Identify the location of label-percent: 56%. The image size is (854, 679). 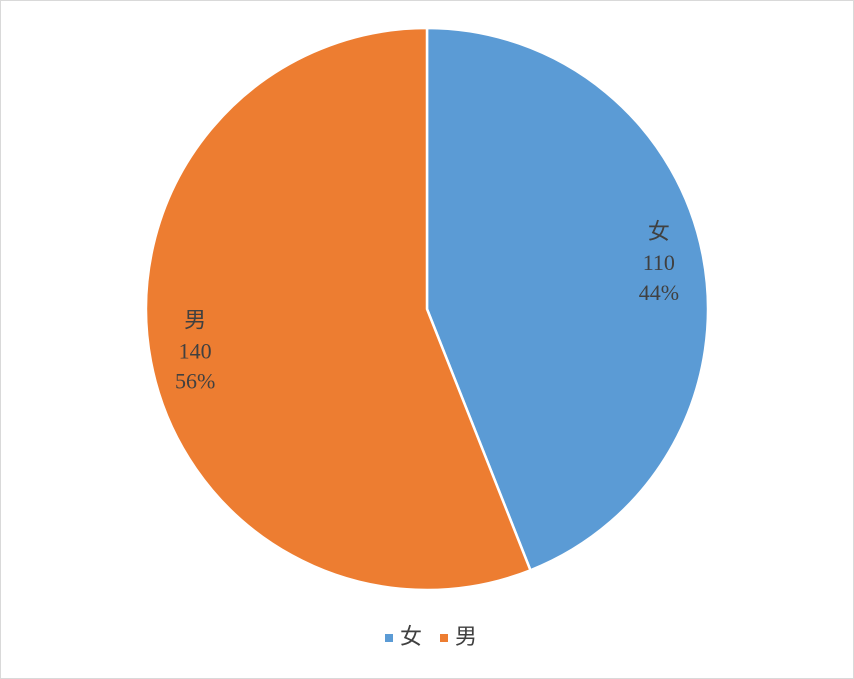
(195, 380).